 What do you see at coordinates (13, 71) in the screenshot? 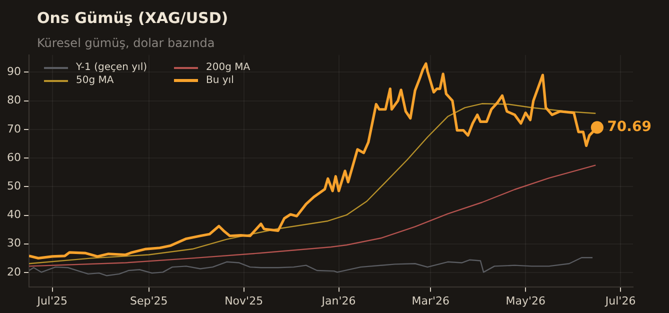
I see `y-tick-label: 90` at bounding box center [13, 71].